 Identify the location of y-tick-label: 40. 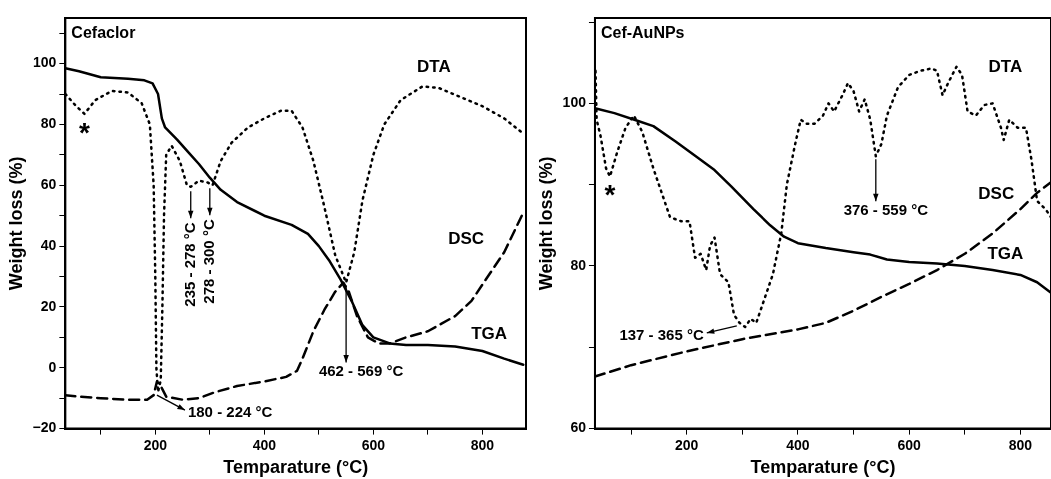
(48, 244).